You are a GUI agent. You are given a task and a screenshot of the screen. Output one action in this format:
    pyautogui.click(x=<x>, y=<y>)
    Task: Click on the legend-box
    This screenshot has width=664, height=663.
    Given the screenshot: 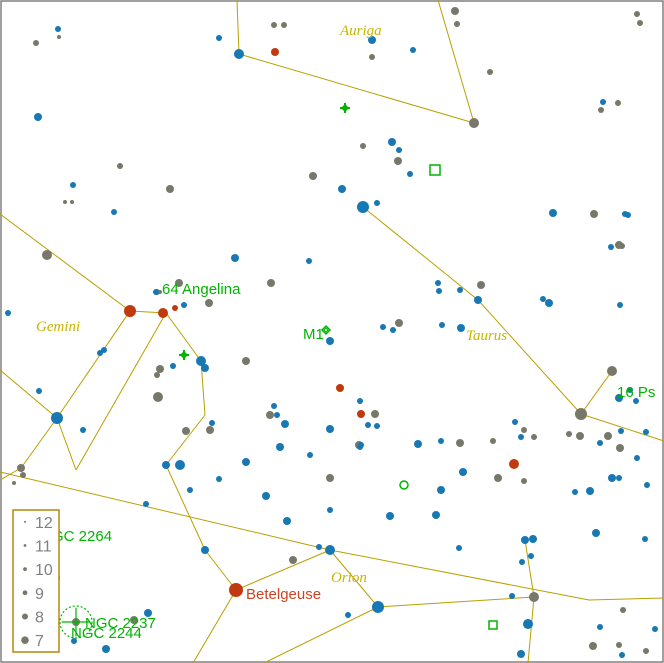 What is the action you would take?
    pyautogui.click(x=36, y=581)
    